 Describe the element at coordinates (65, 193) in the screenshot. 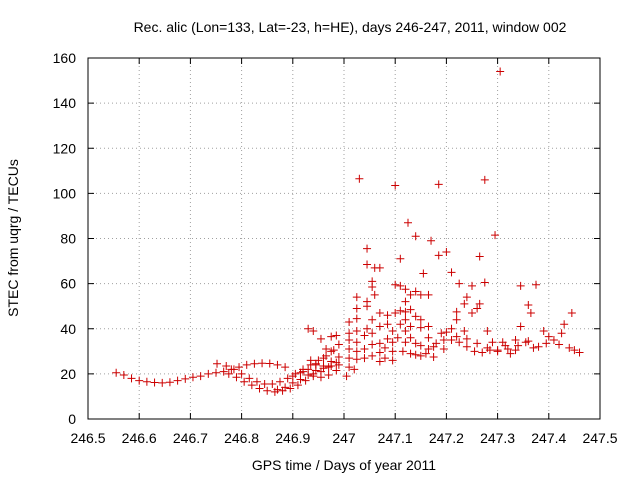

I see `y-tick-label: 100` at that location.